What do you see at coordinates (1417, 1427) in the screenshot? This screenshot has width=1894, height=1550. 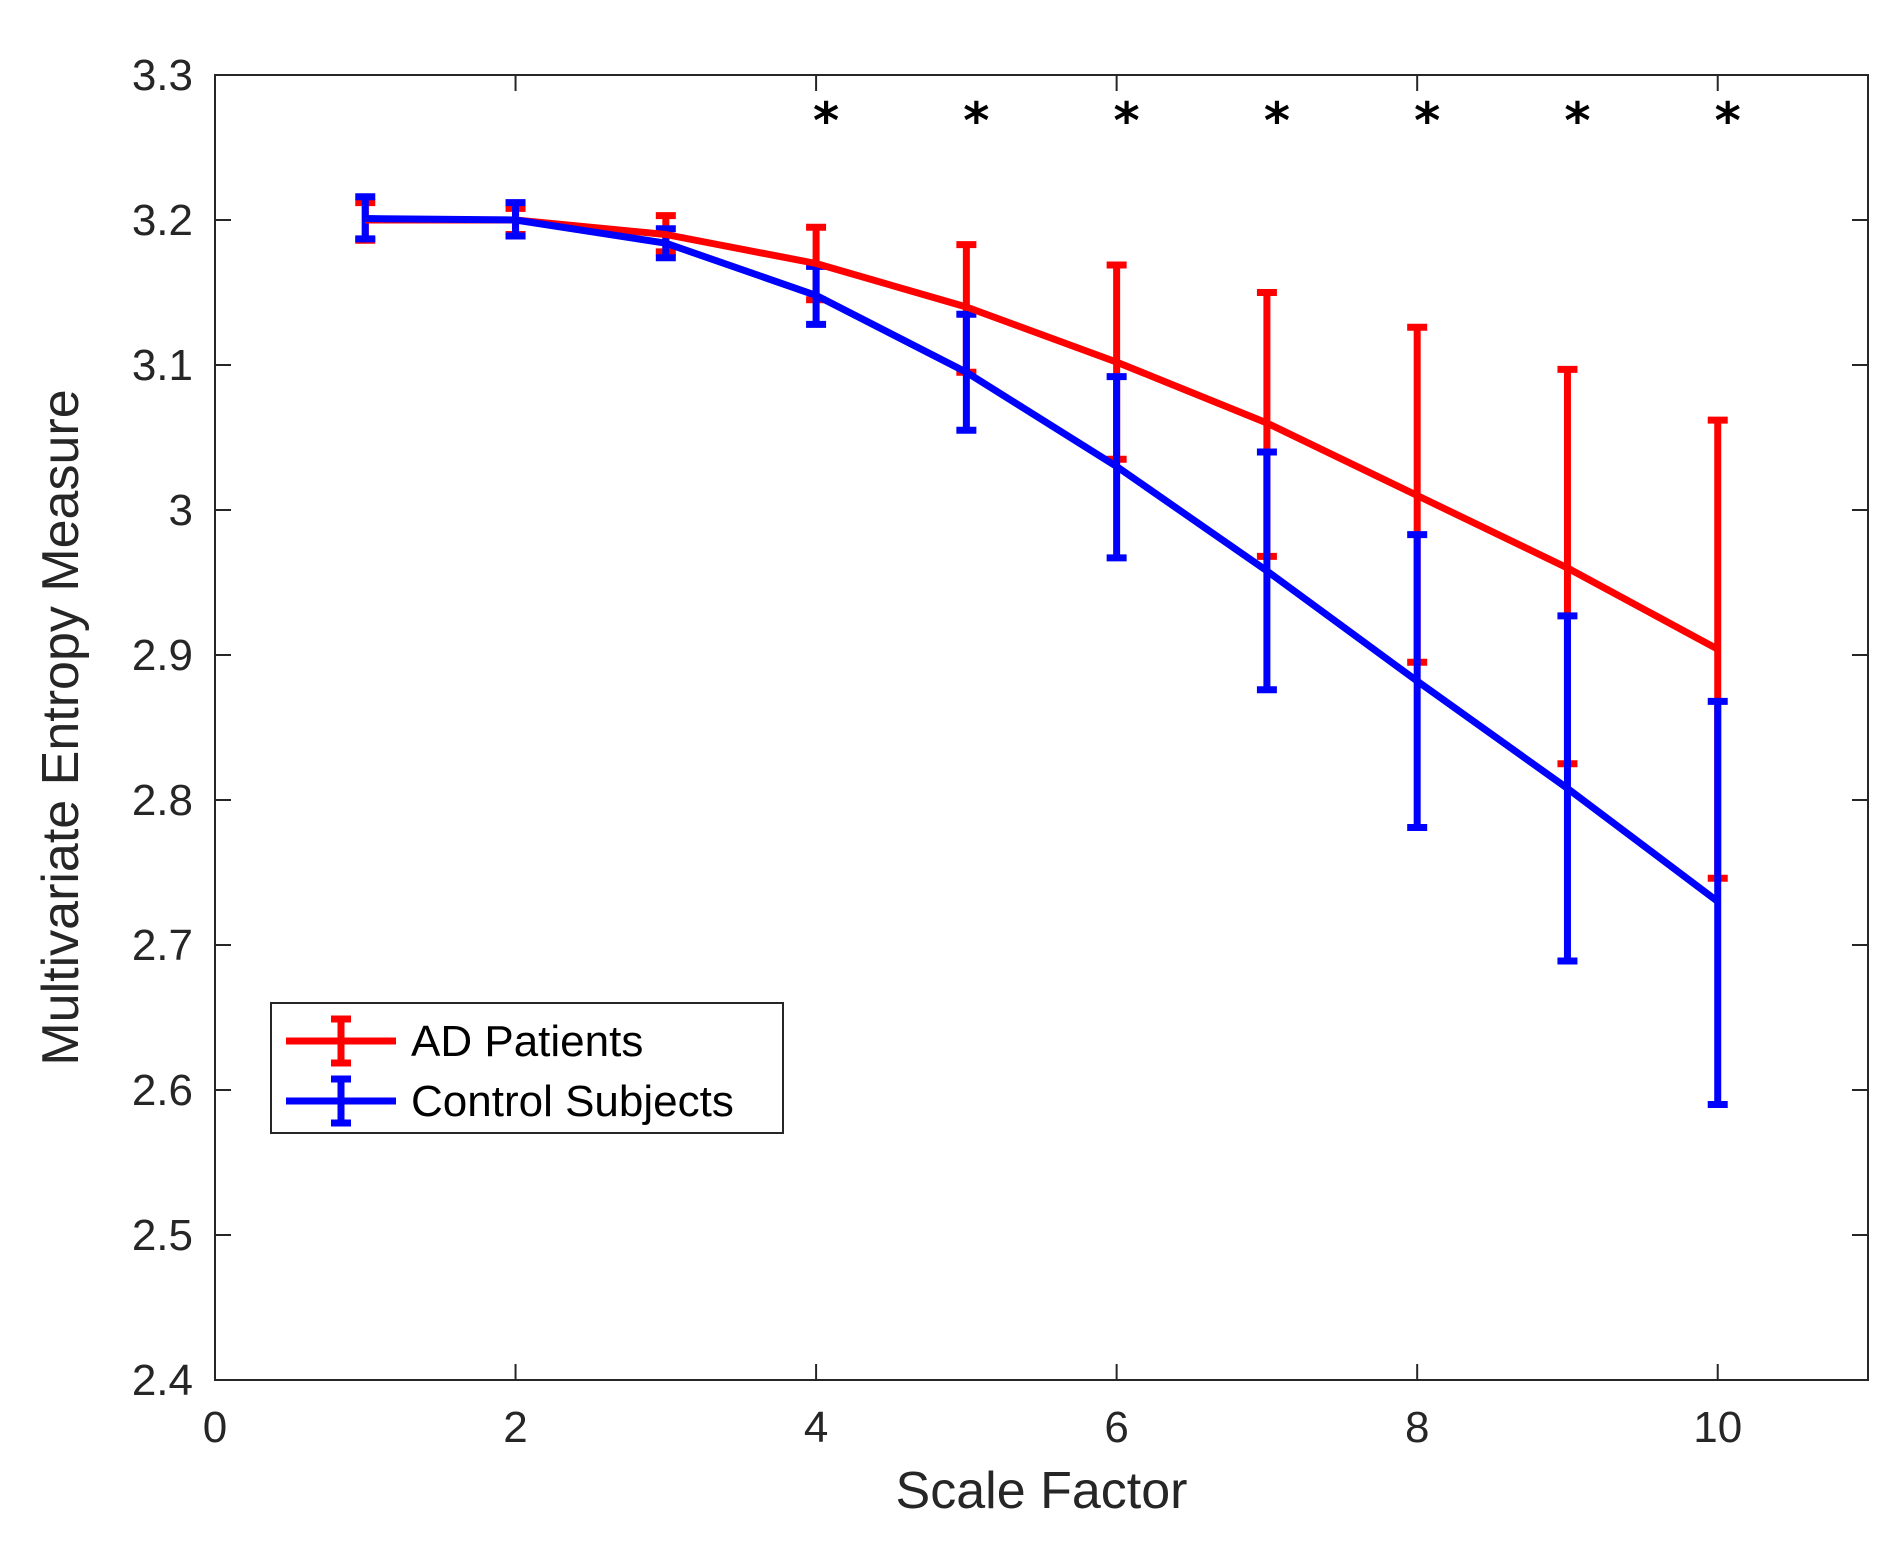 I see `x-tick-label: 8` at bounding box center [1417, 1427].